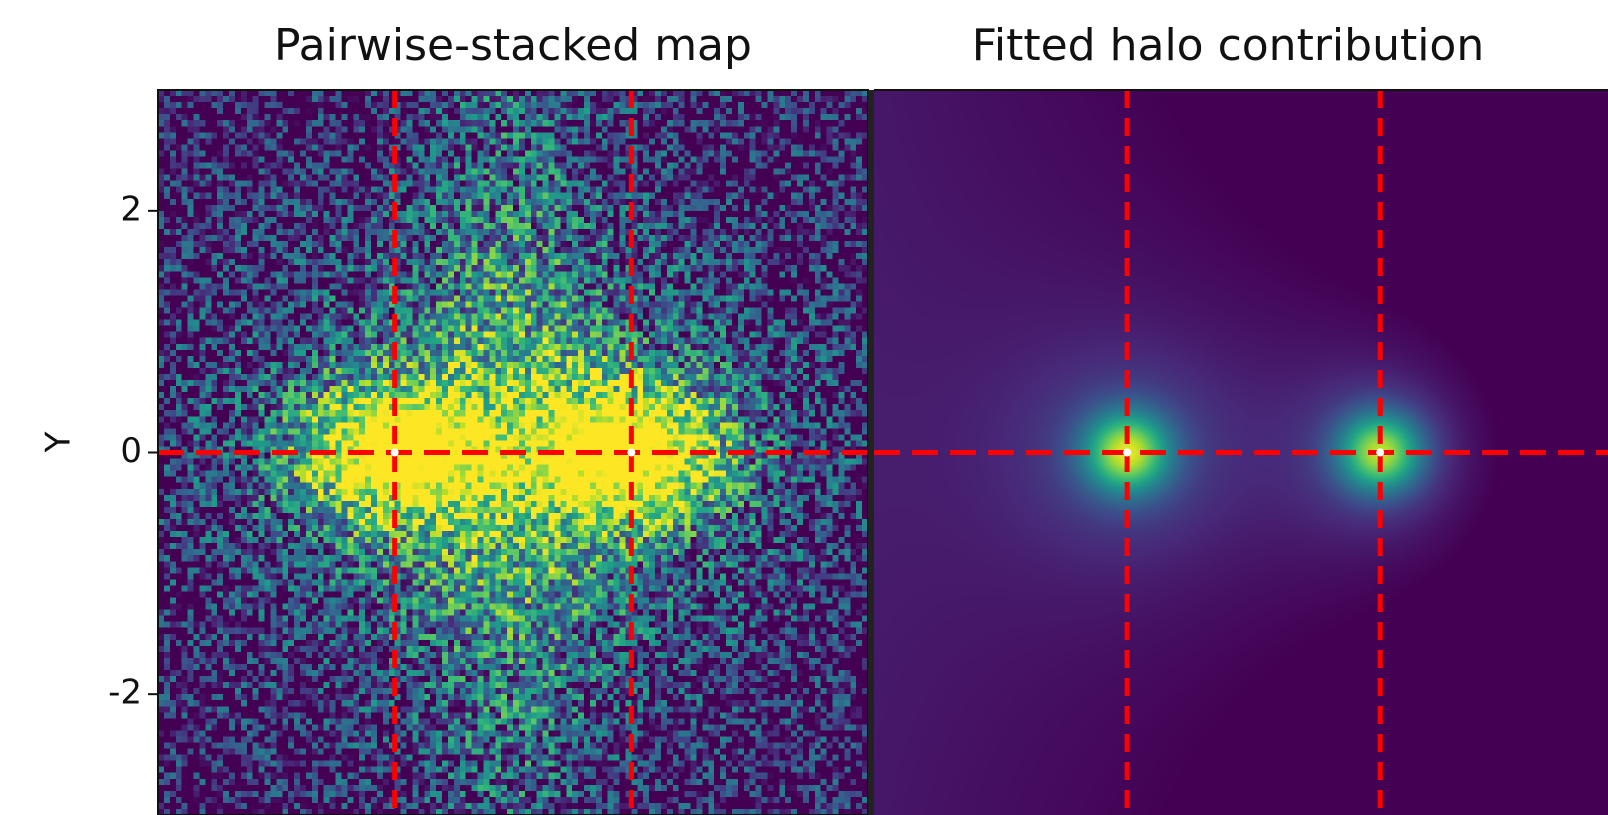 This screenshot has width=1608, height=815. What do you see at coordinates (131, 209) in the screenshot?
I see `y-tick-label: 2` at bounding box center [131, 209].